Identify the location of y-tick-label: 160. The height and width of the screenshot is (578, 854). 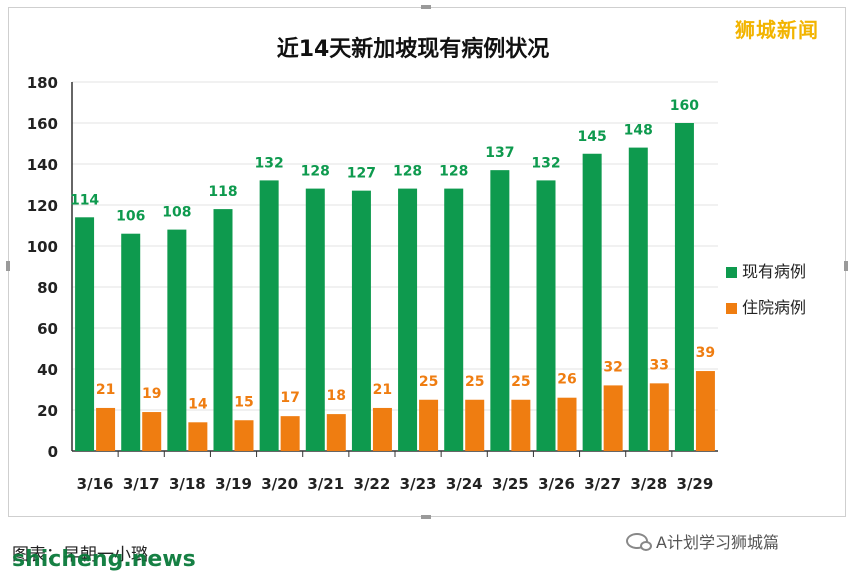
(42, 124).